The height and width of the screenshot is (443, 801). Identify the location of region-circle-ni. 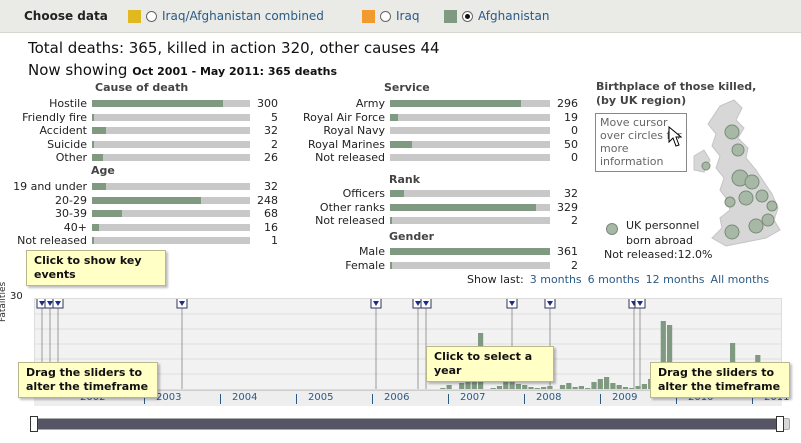
(706, 166).